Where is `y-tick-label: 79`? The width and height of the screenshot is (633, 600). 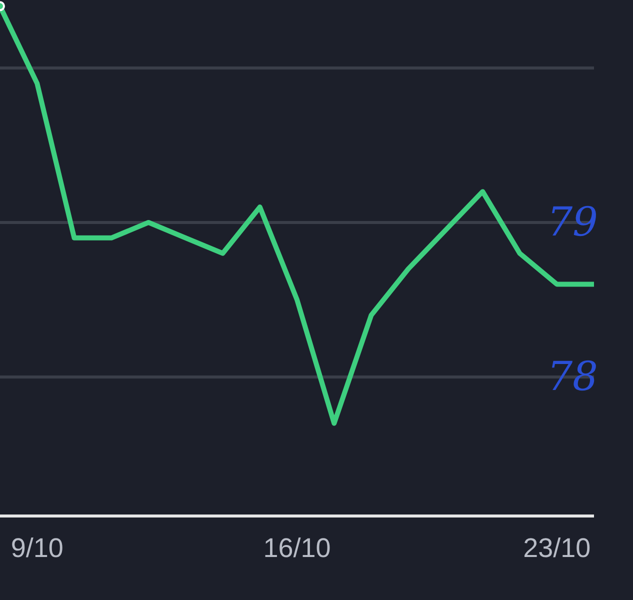 y-tick-label: 79 is located at coordinates (572, 222).